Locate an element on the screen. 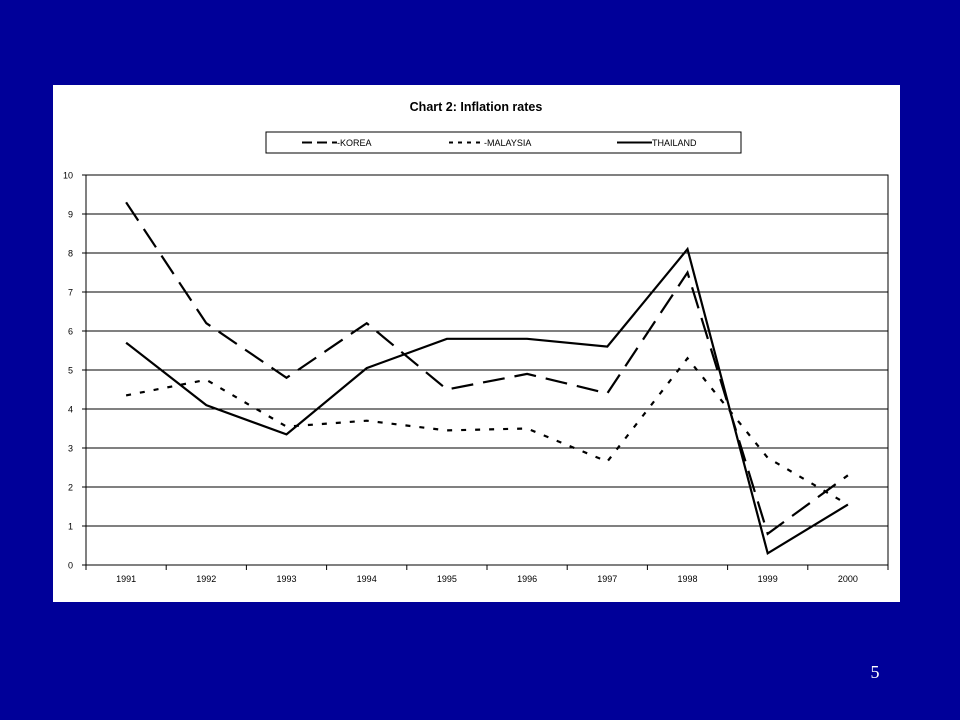  y-tick-label: 5 is located at coordinates (70, 371).